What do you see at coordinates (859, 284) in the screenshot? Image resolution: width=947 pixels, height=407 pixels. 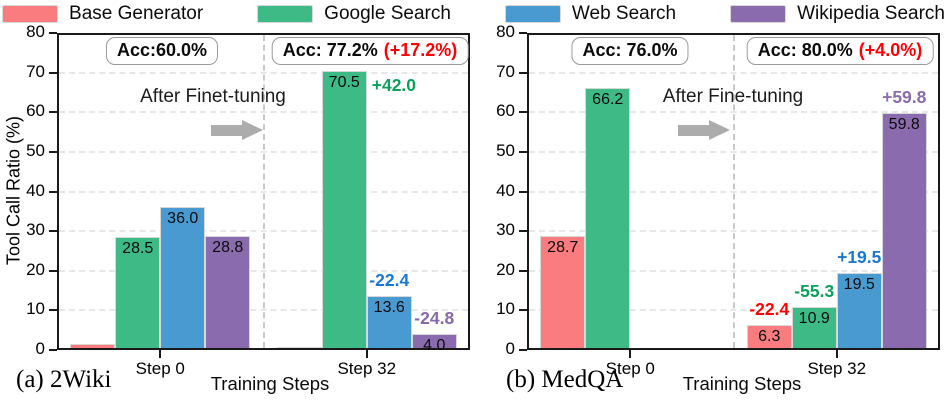 I see `bar-value-label: 19.5` at bounding box center [859, 284].